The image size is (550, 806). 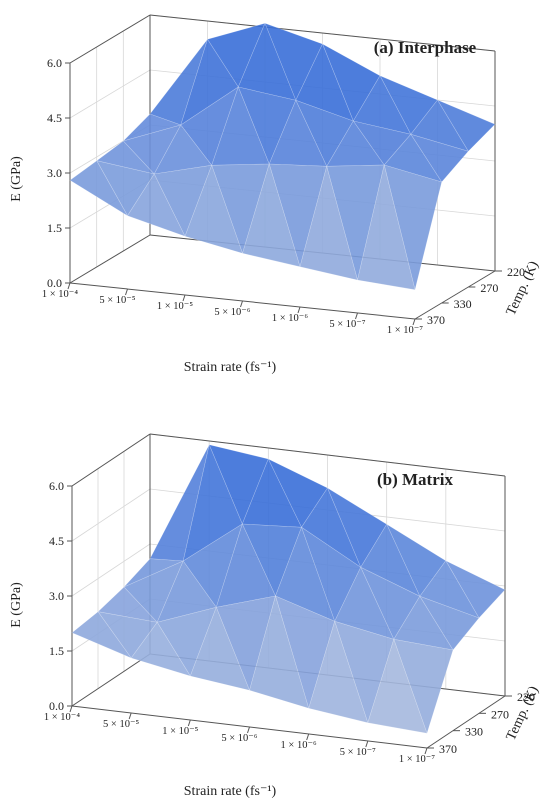 What do you see at coordinates (425, 47) in the screenshot?
I see `chart-title: (a) Interphase` at bounding box center [425, 47].